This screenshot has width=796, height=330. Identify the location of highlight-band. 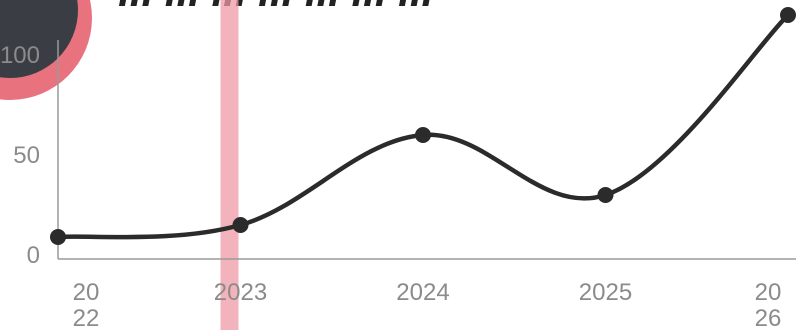
(229, 165).